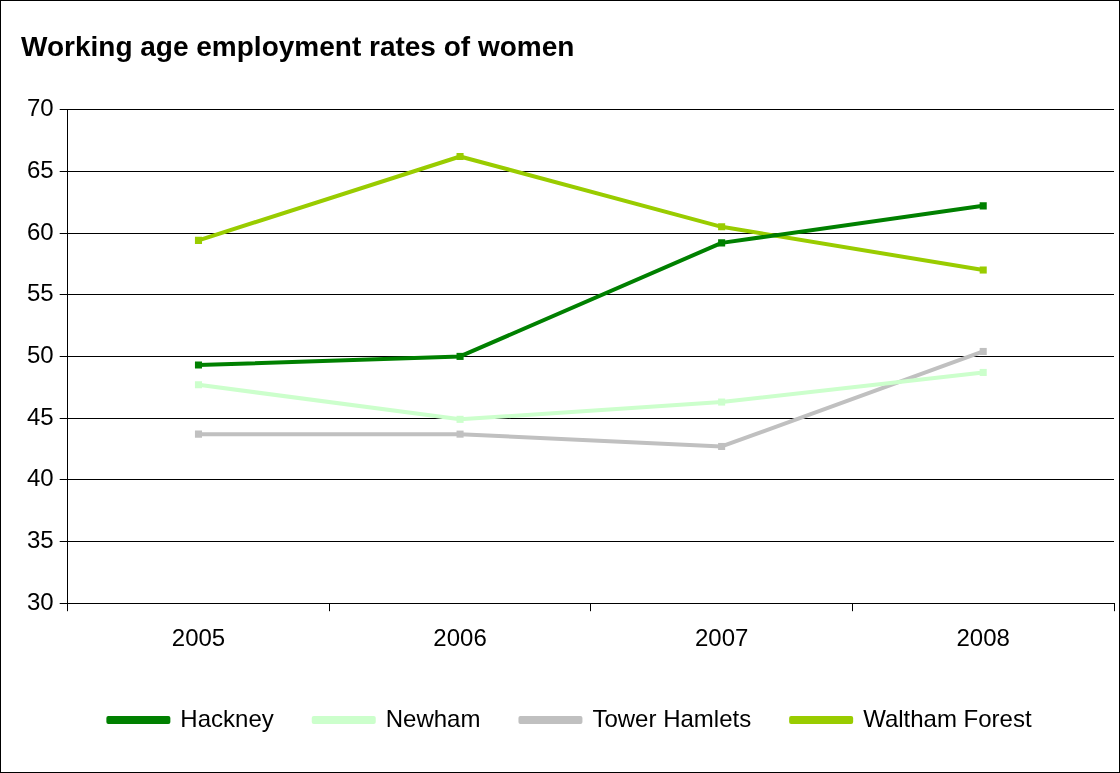  What do you see at coordinates (40, 108) in the screenshot?
I see `y-tick-label: 70` at bounding box center [40, 108].